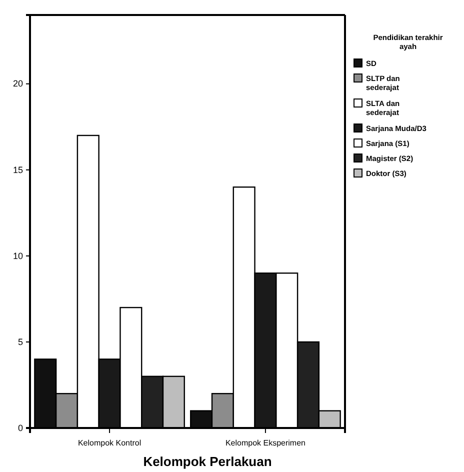  Describe the element at coordinates (265, 443) in the screenshot. I see `x-tick-label: Kelompok Eksperimen` at that location.